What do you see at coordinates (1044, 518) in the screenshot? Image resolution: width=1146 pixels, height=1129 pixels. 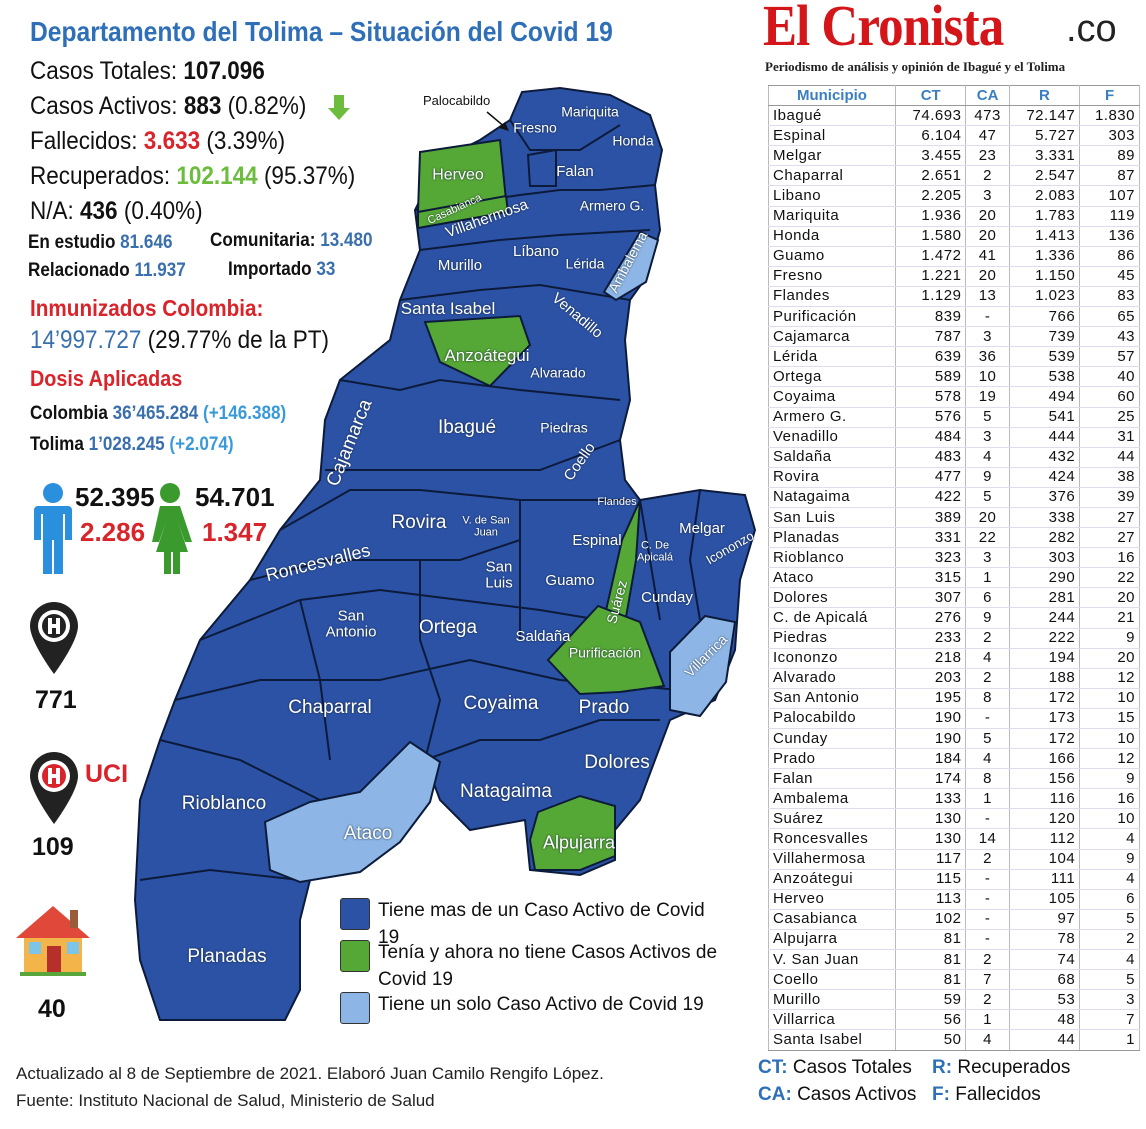 I see `table-cell: 338` at bounding box center [1044, 518].